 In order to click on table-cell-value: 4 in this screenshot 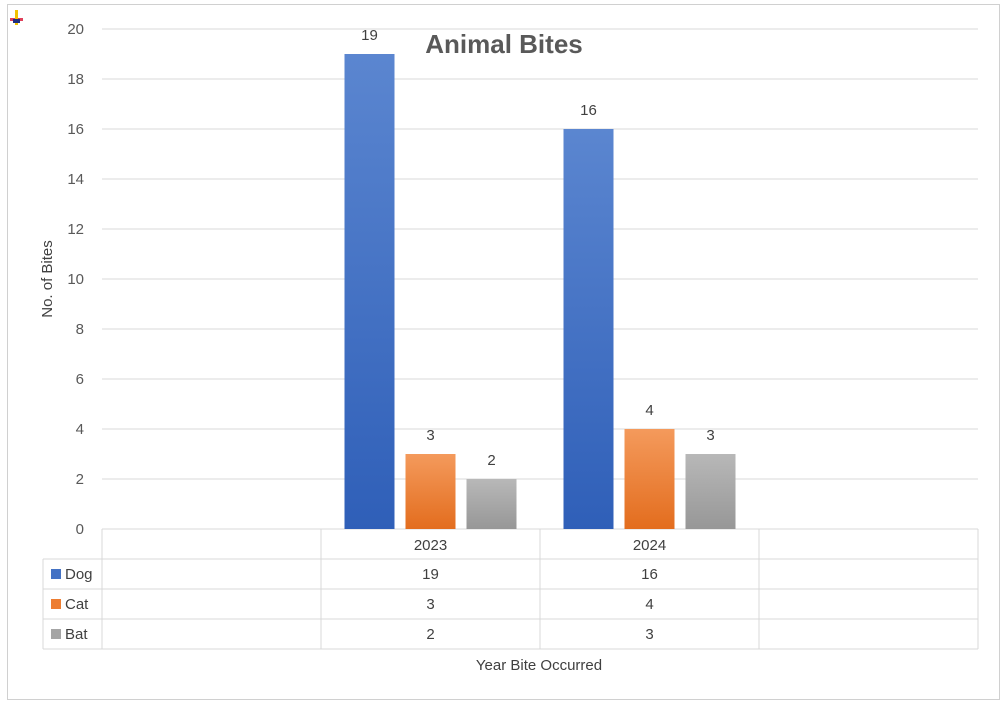, I will do `click(649, 604)`.